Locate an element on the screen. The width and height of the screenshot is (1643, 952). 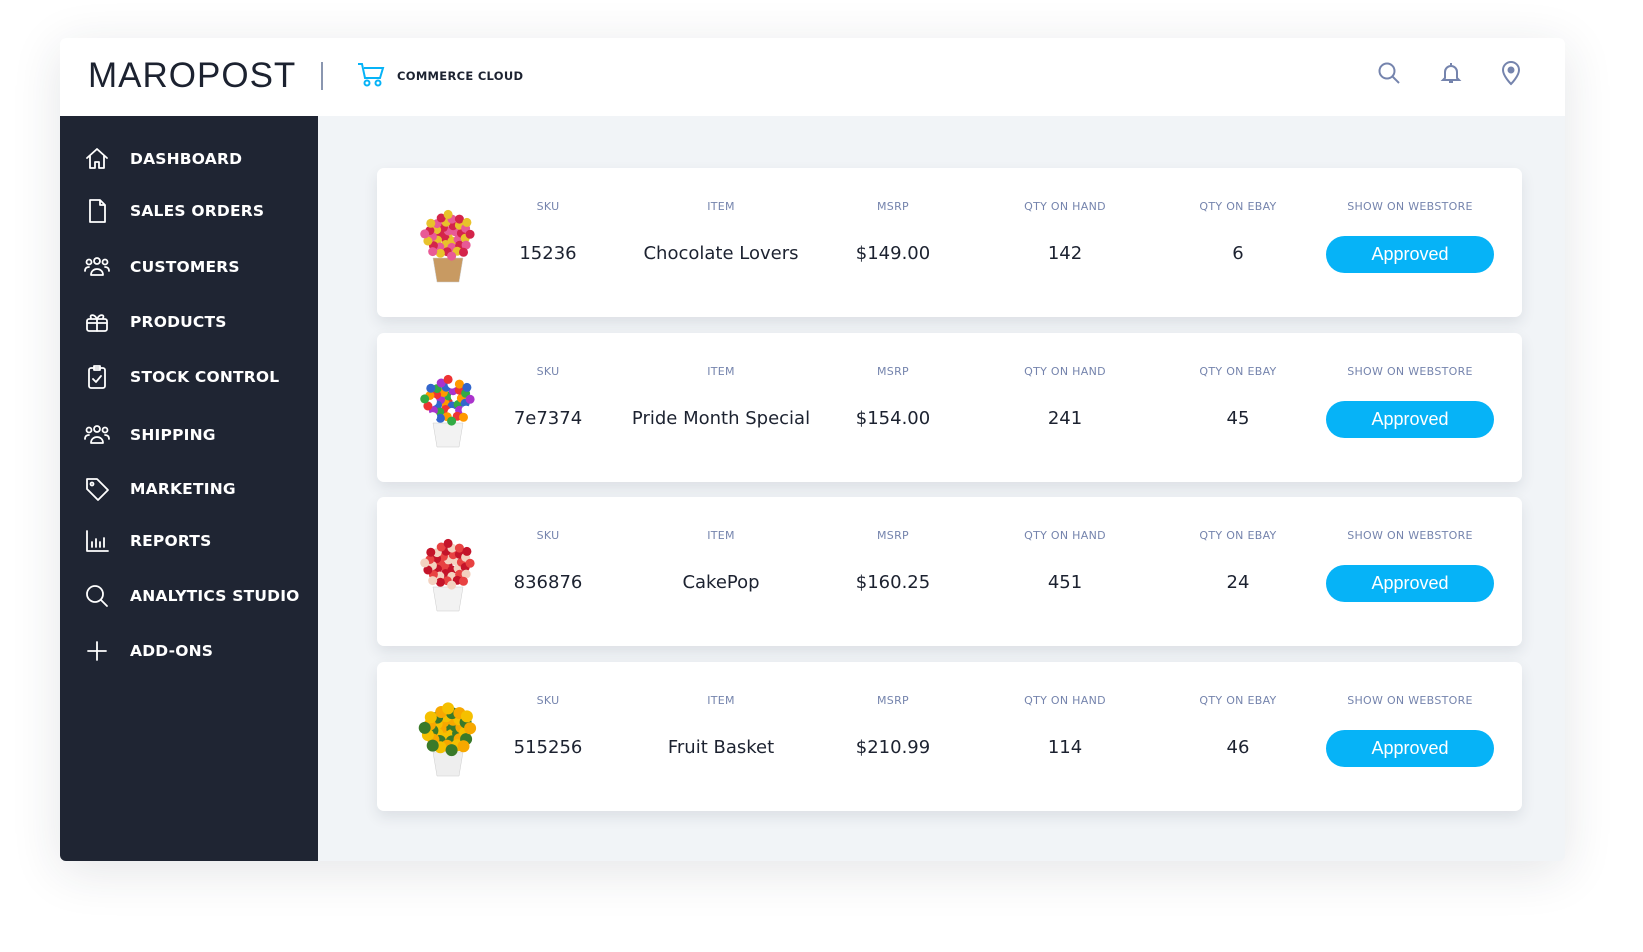
qty_hand-value: 142 is located at coordinates (1065, 253).